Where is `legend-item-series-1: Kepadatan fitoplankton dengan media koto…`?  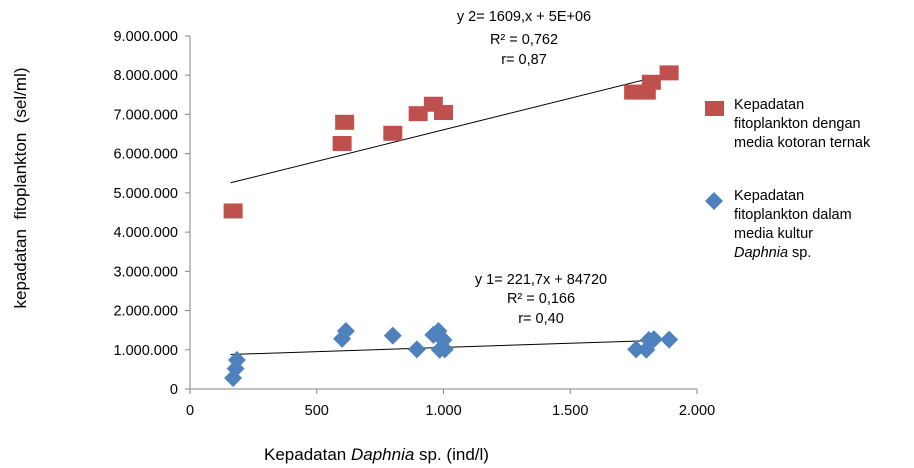
legend-item-series-1: Kepadatan fitoplankton dengan media koto… is located at coordinates (809, 124).